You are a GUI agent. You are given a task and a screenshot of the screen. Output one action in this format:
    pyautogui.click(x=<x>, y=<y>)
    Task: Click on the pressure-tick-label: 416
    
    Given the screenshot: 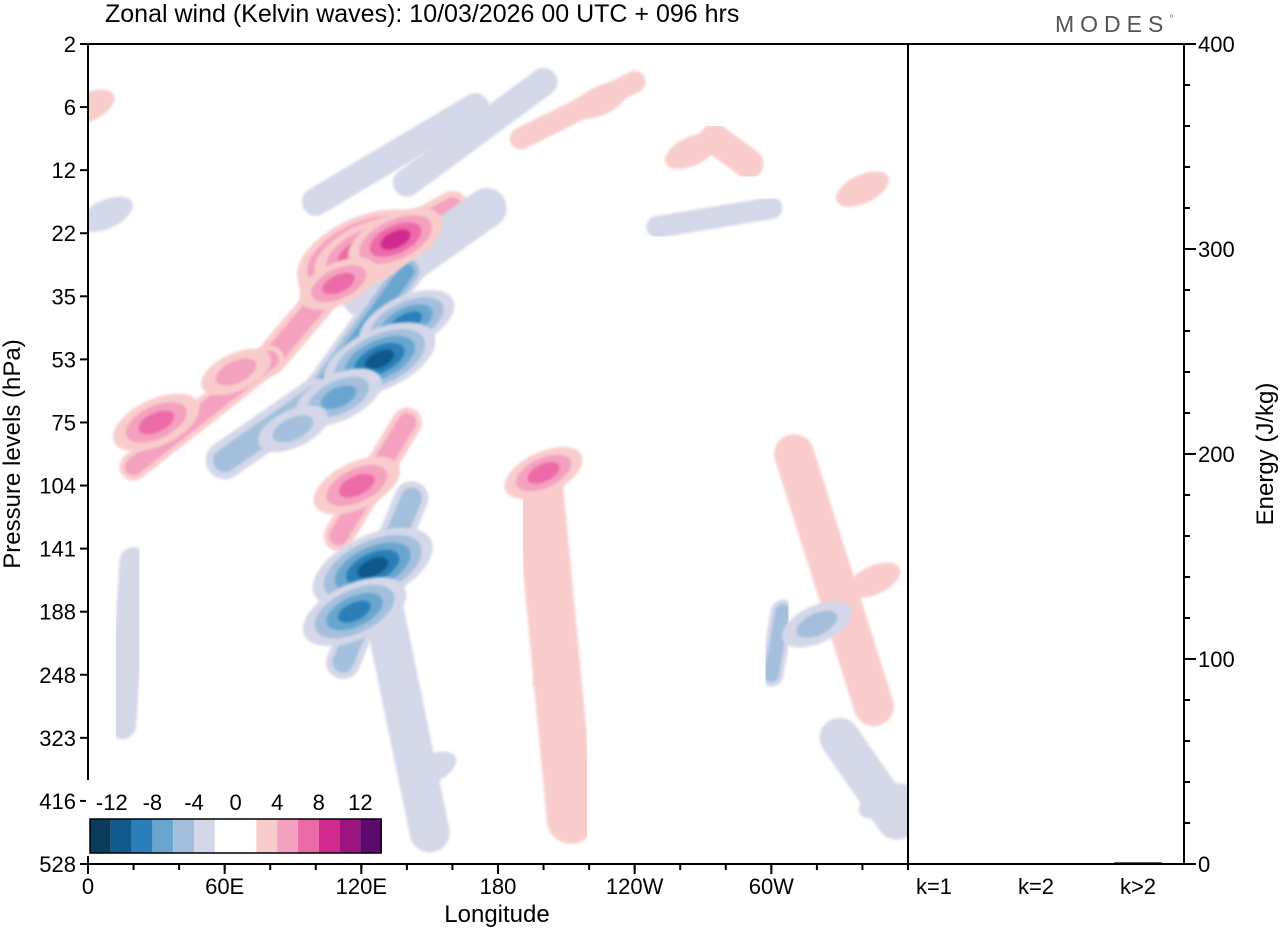 What is the action you would take?
    pyautogui.click(x=57, y=801)
    